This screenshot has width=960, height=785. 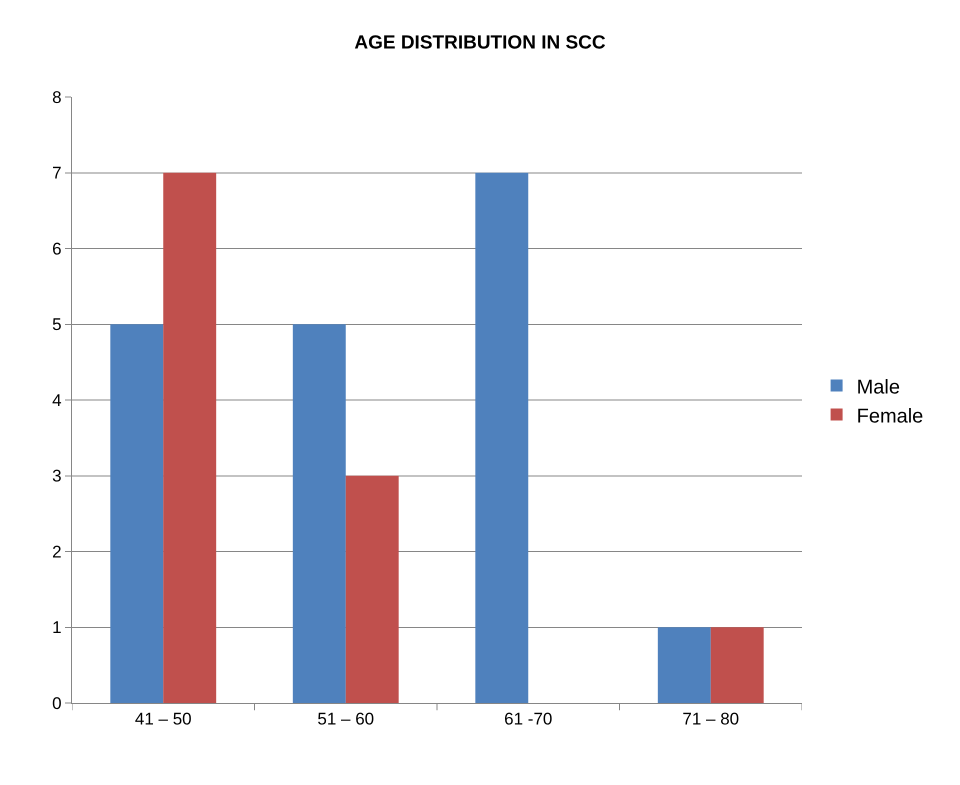 I want to click on x-tick-label: 51 – 60, so click(x=345, y=718).